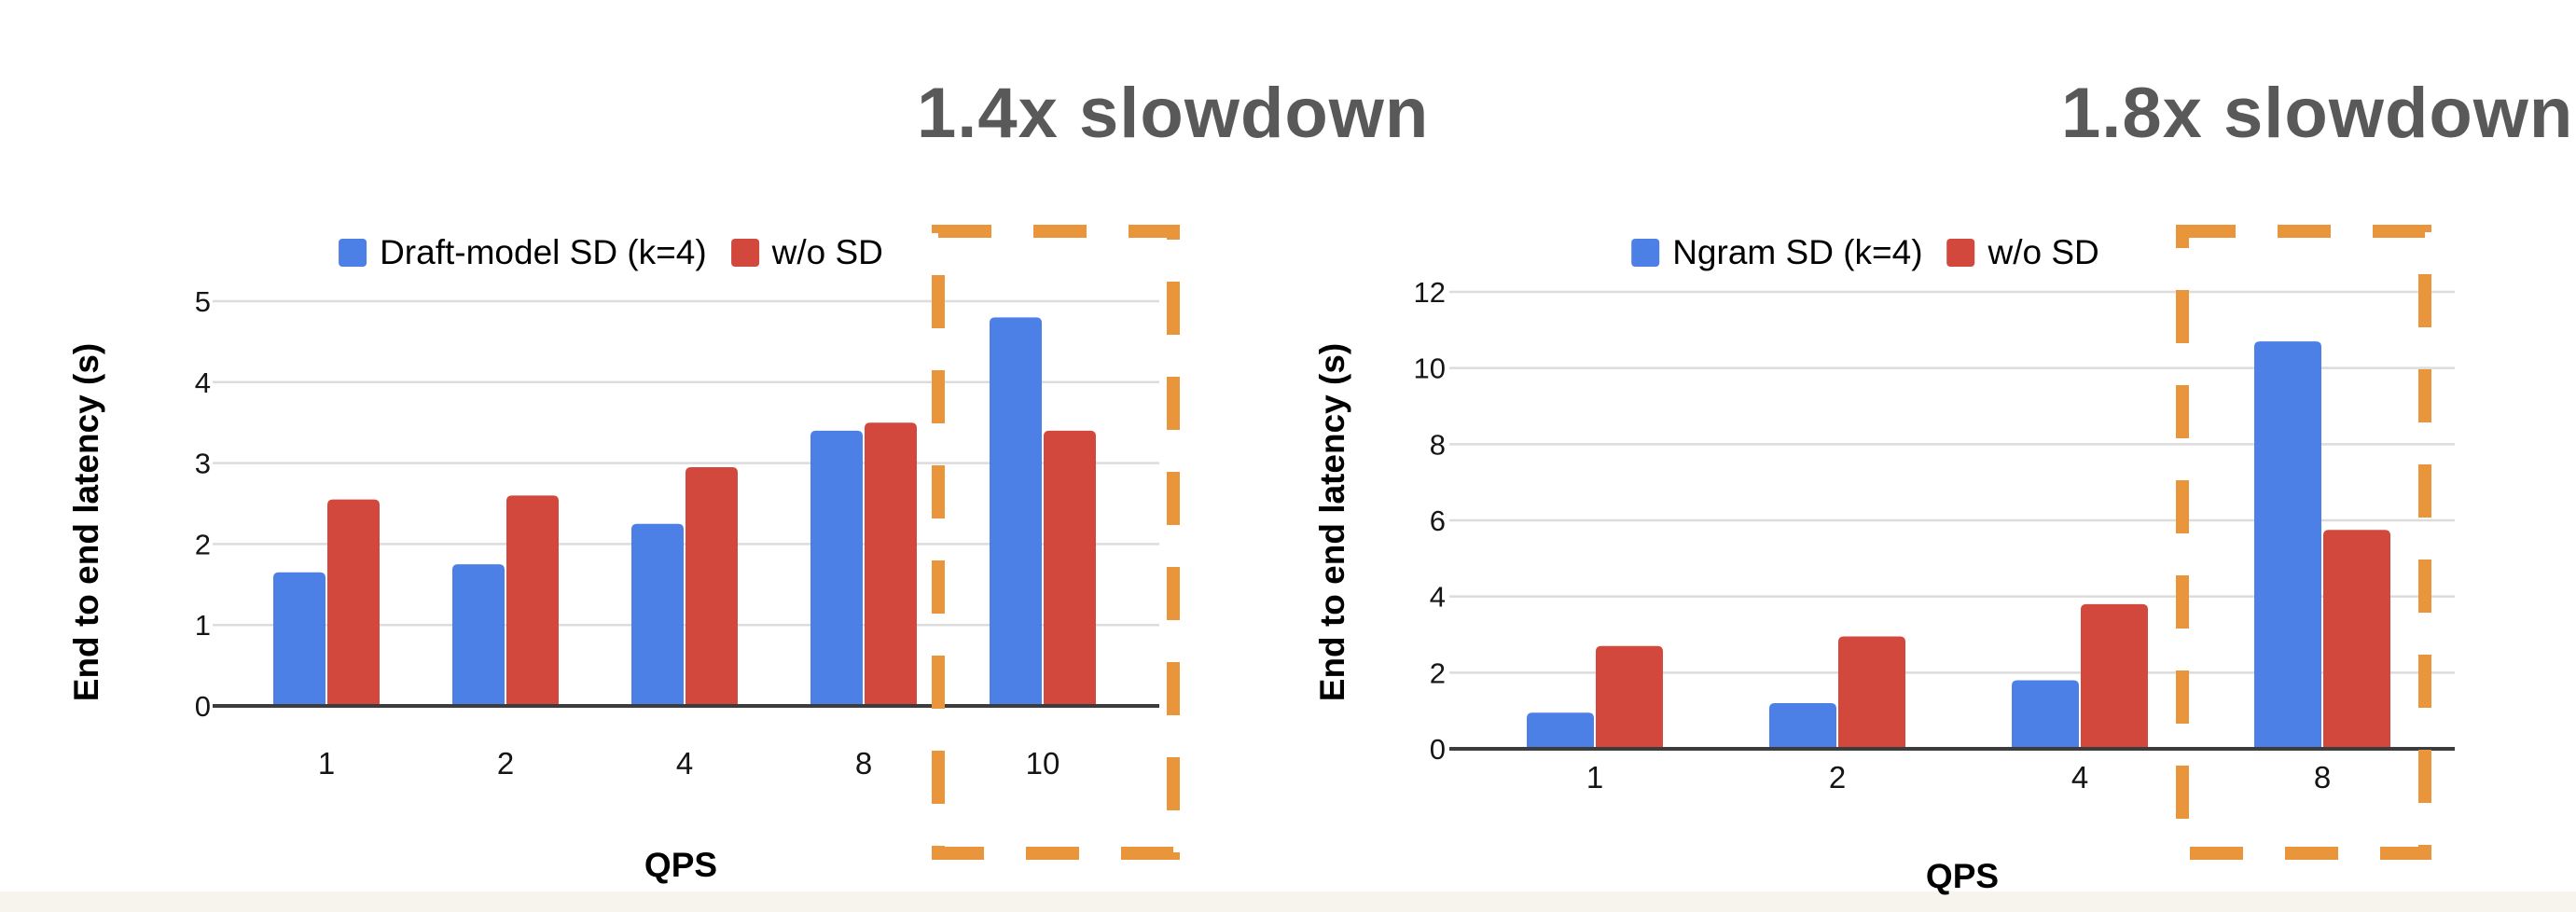 This screenshot has height=912, width=2576. I want to click on legend-label: Ngram SD (k=4), so click(1797, 252).